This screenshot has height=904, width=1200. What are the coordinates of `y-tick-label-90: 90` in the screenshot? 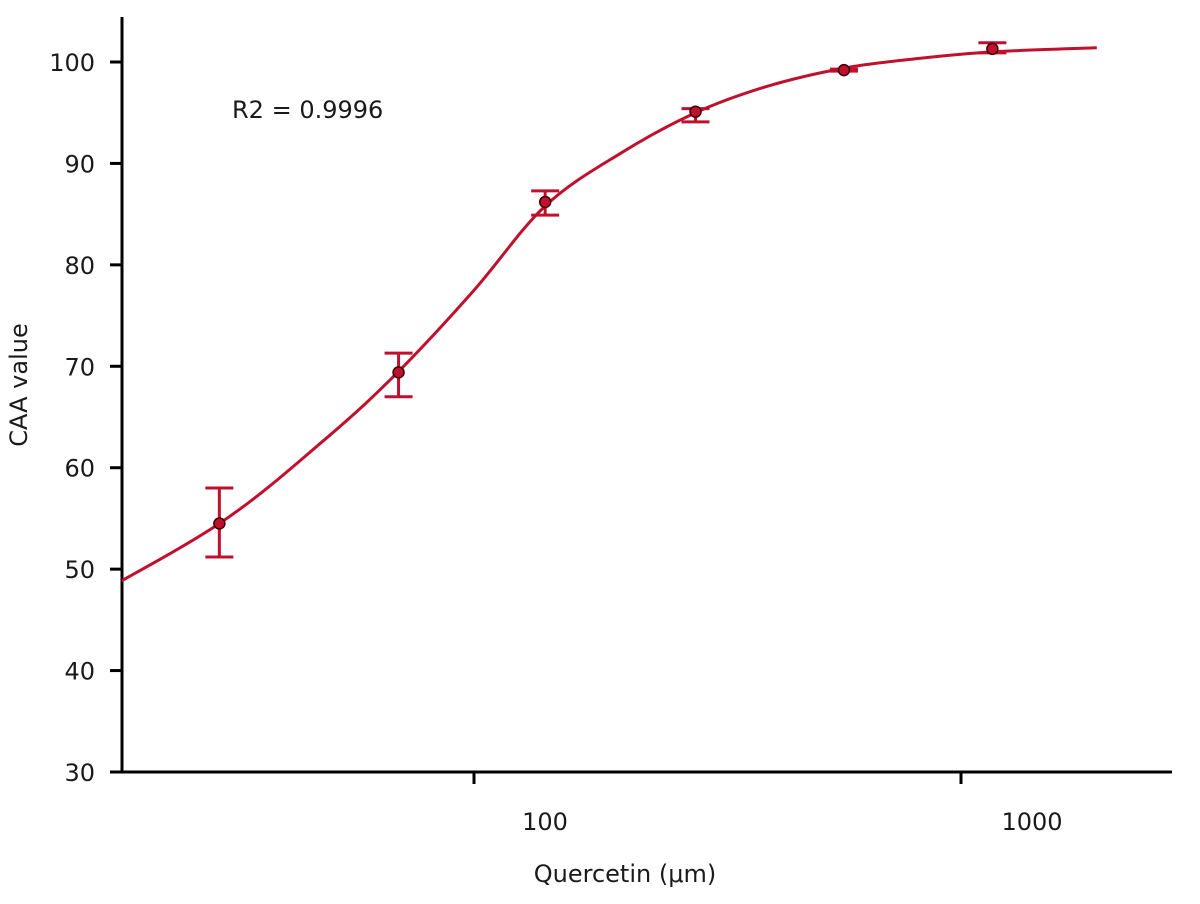 It's located at (79, 164).